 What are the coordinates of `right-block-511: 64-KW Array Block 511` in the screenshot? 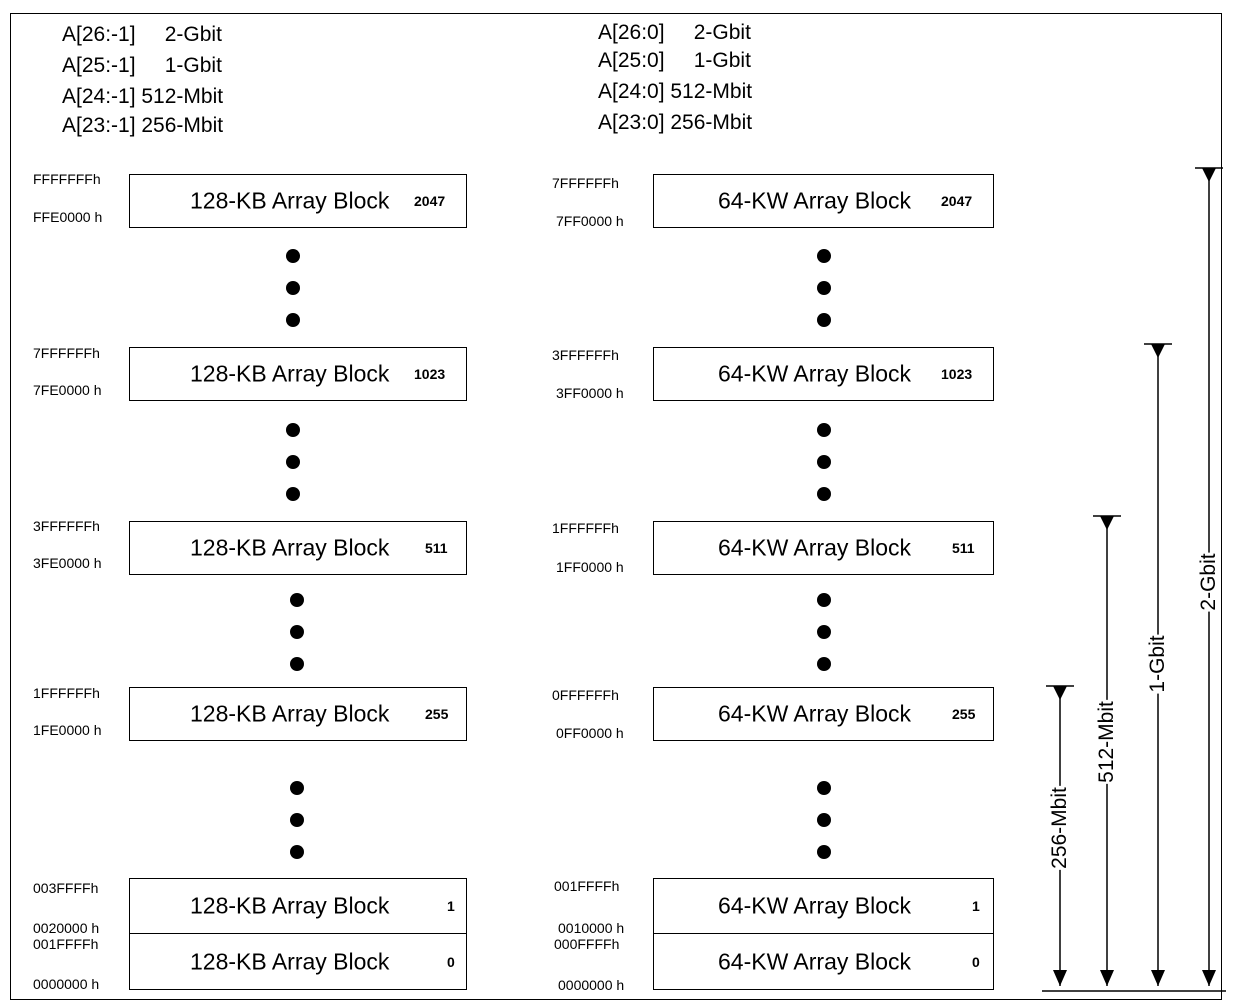 It's located at (823, 548).